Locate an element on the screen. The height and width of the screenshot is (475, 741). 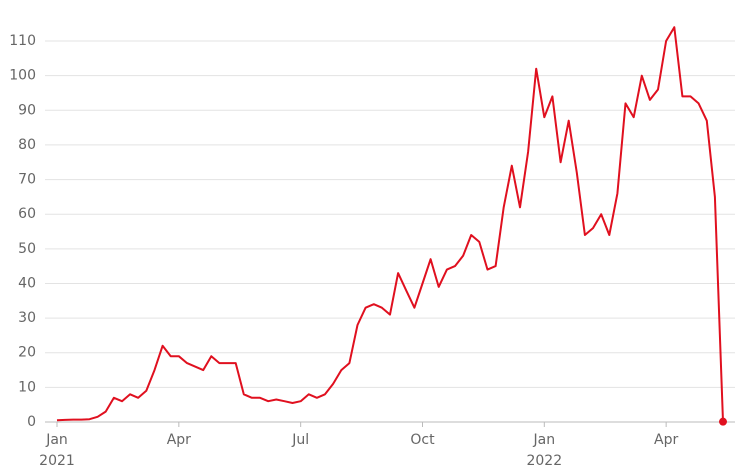
end-marker is located at coordinates (723, 421).